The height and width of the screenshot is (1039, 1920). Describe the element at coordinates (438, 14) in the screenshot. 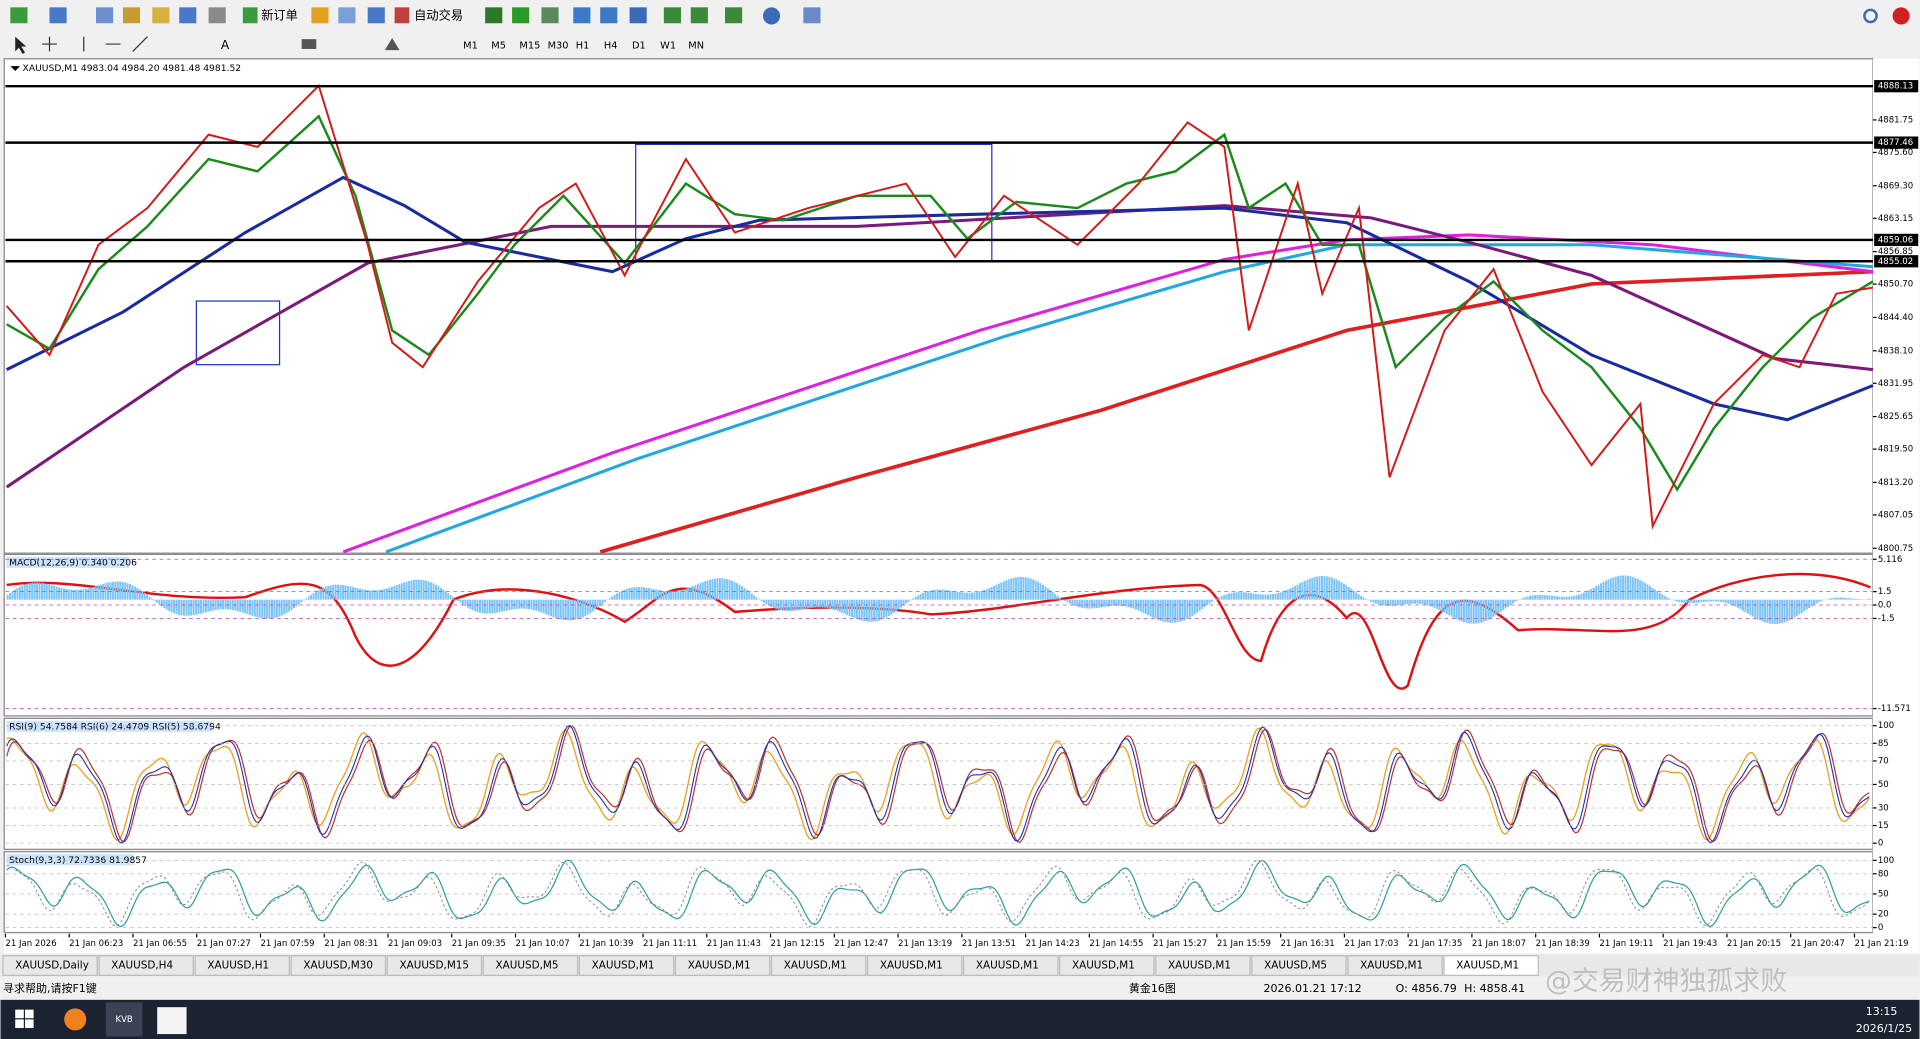

I see `auto-trading-button: 自动交易` at that location.